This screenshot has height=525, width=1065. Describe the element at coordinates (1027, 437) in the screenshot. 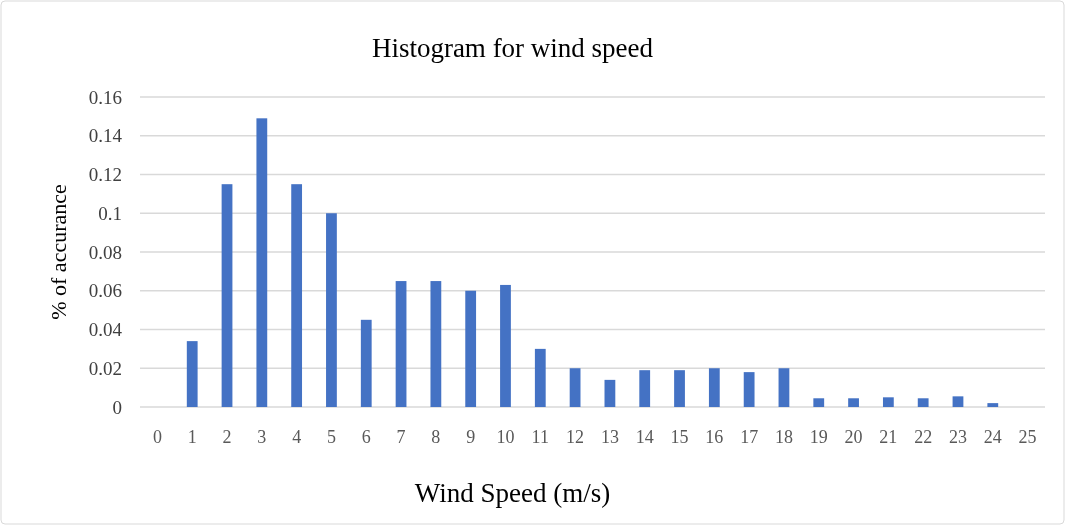

I see `x-tick-label: 25` at that location.